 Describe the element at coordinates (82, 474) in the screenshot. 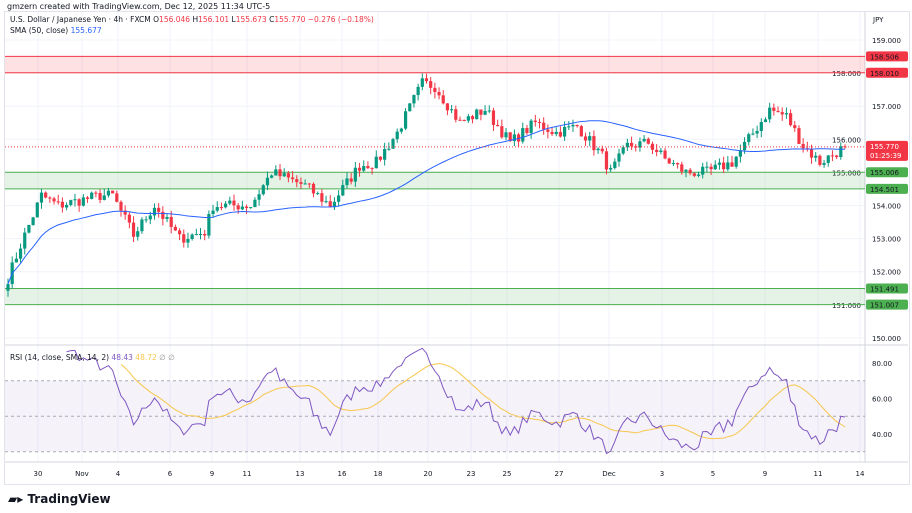

I see `time-tick: Nov` at that location.